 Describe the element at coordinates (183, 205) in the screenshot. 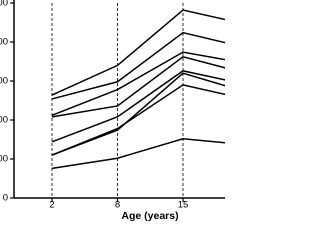

I see `x-tick-label: 15` at that location.